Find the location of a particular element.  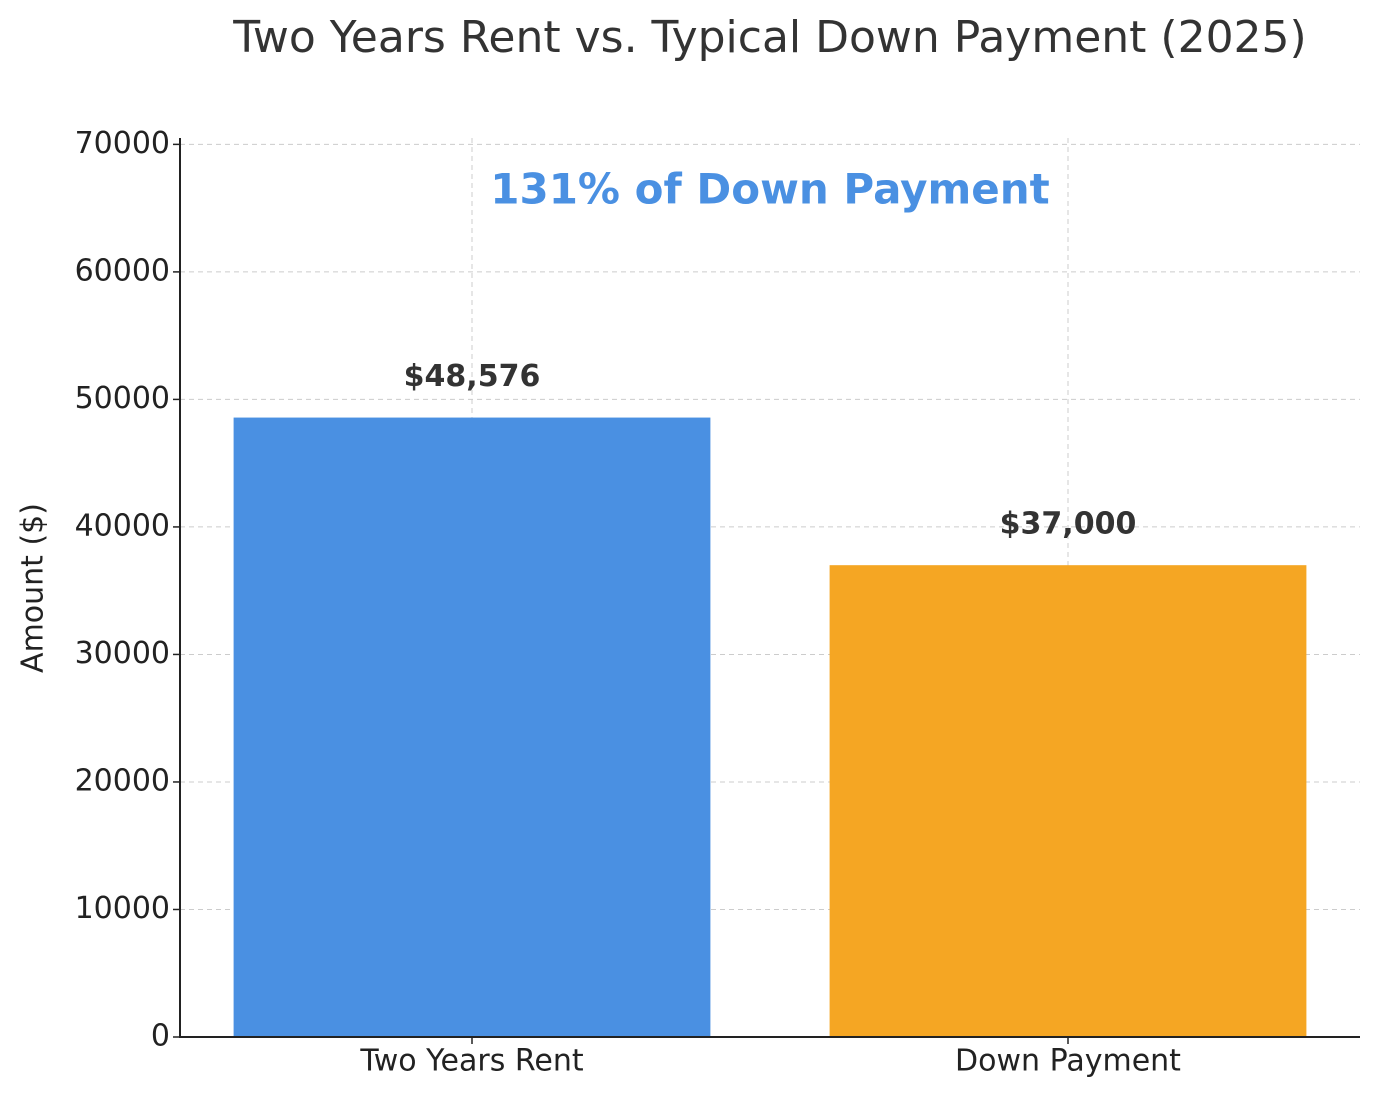

value-label: $48,576 is located at coordinates (472, 376).